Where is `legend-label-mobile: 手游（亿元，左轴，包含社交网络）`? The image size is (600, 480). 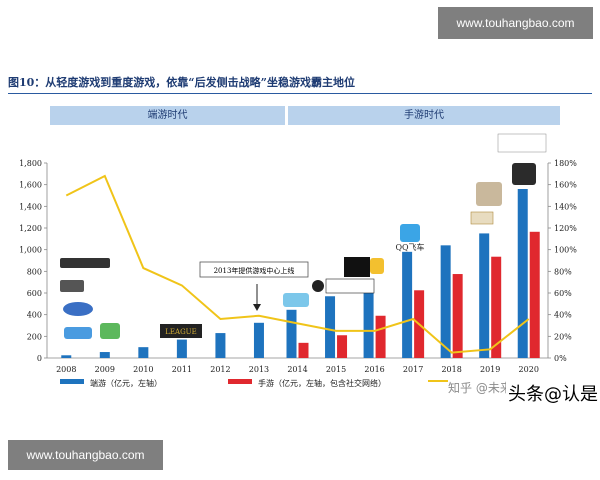
legend-label-mobile: 手游（亿元，左轴，包含社交网络） is located at coordinates (322, 383).